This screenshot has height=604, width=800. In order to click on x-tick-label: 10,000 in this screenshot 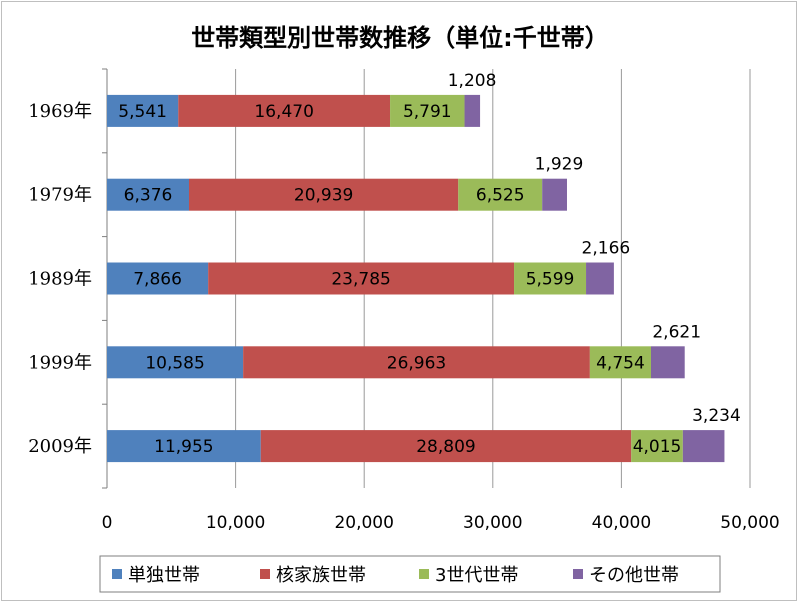, I will do `click(235, 523)`.